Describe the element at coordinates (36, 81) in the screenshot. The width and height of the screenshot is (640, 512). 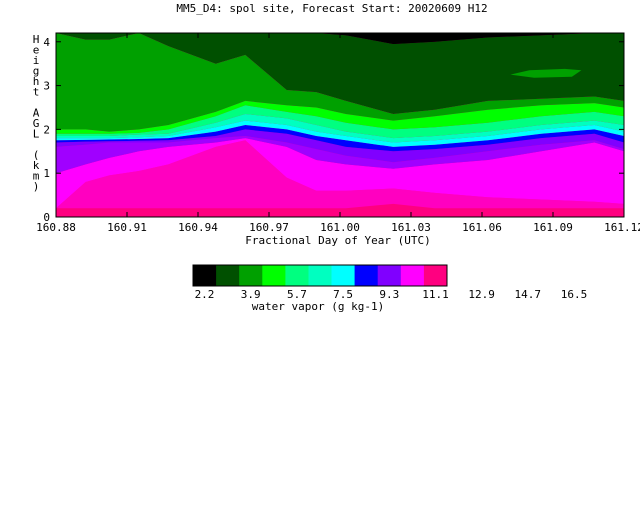
I see `y-label-char: h` at that location.